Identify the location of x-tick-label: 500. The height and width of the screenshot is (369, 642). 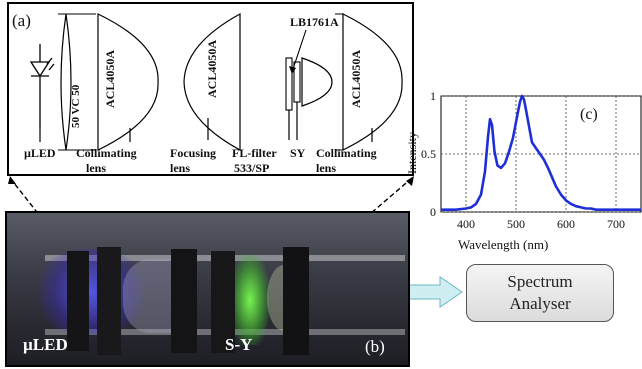
(516, 224).